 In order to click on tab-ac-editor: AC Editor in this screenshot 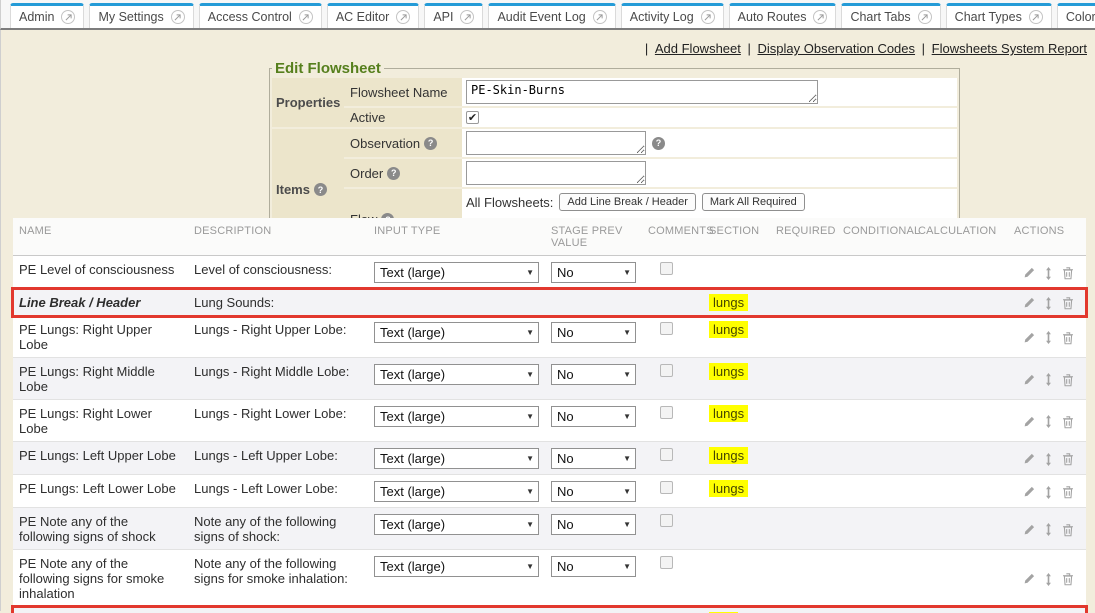, I will do `click(373, 15)`.